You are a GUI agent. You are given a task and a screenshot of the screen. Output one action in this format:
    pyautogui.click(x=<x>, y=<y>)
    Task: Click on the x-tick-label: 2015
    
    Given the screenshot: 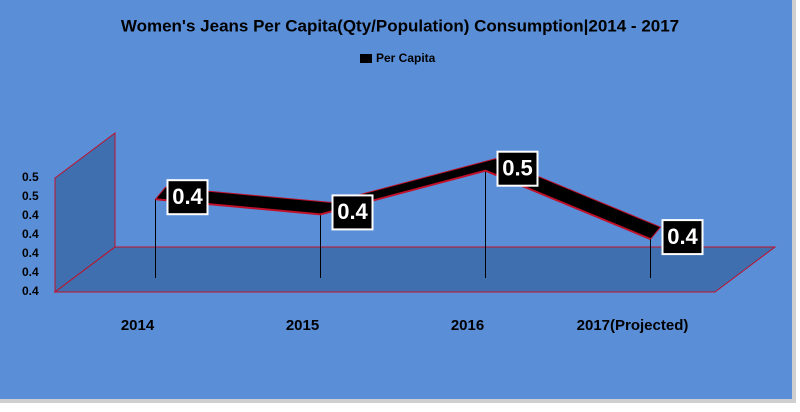 What is the action you would take?
    pyautogui.click(x=302, y=325)
    